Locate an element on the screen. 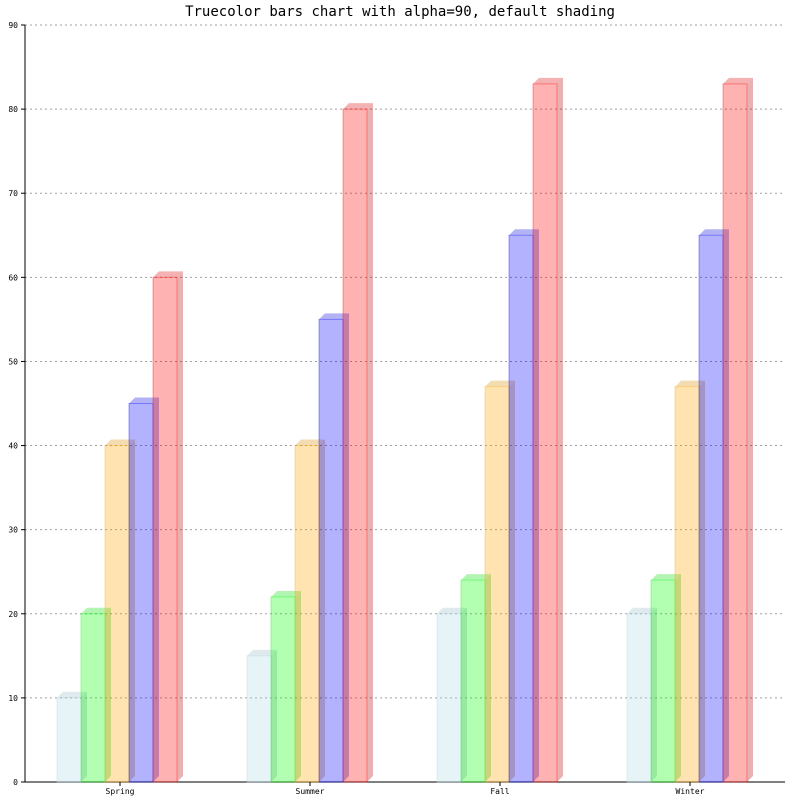 The image size is (800, 800). x-tick-label: Fall is located at coordinates (499, 791).